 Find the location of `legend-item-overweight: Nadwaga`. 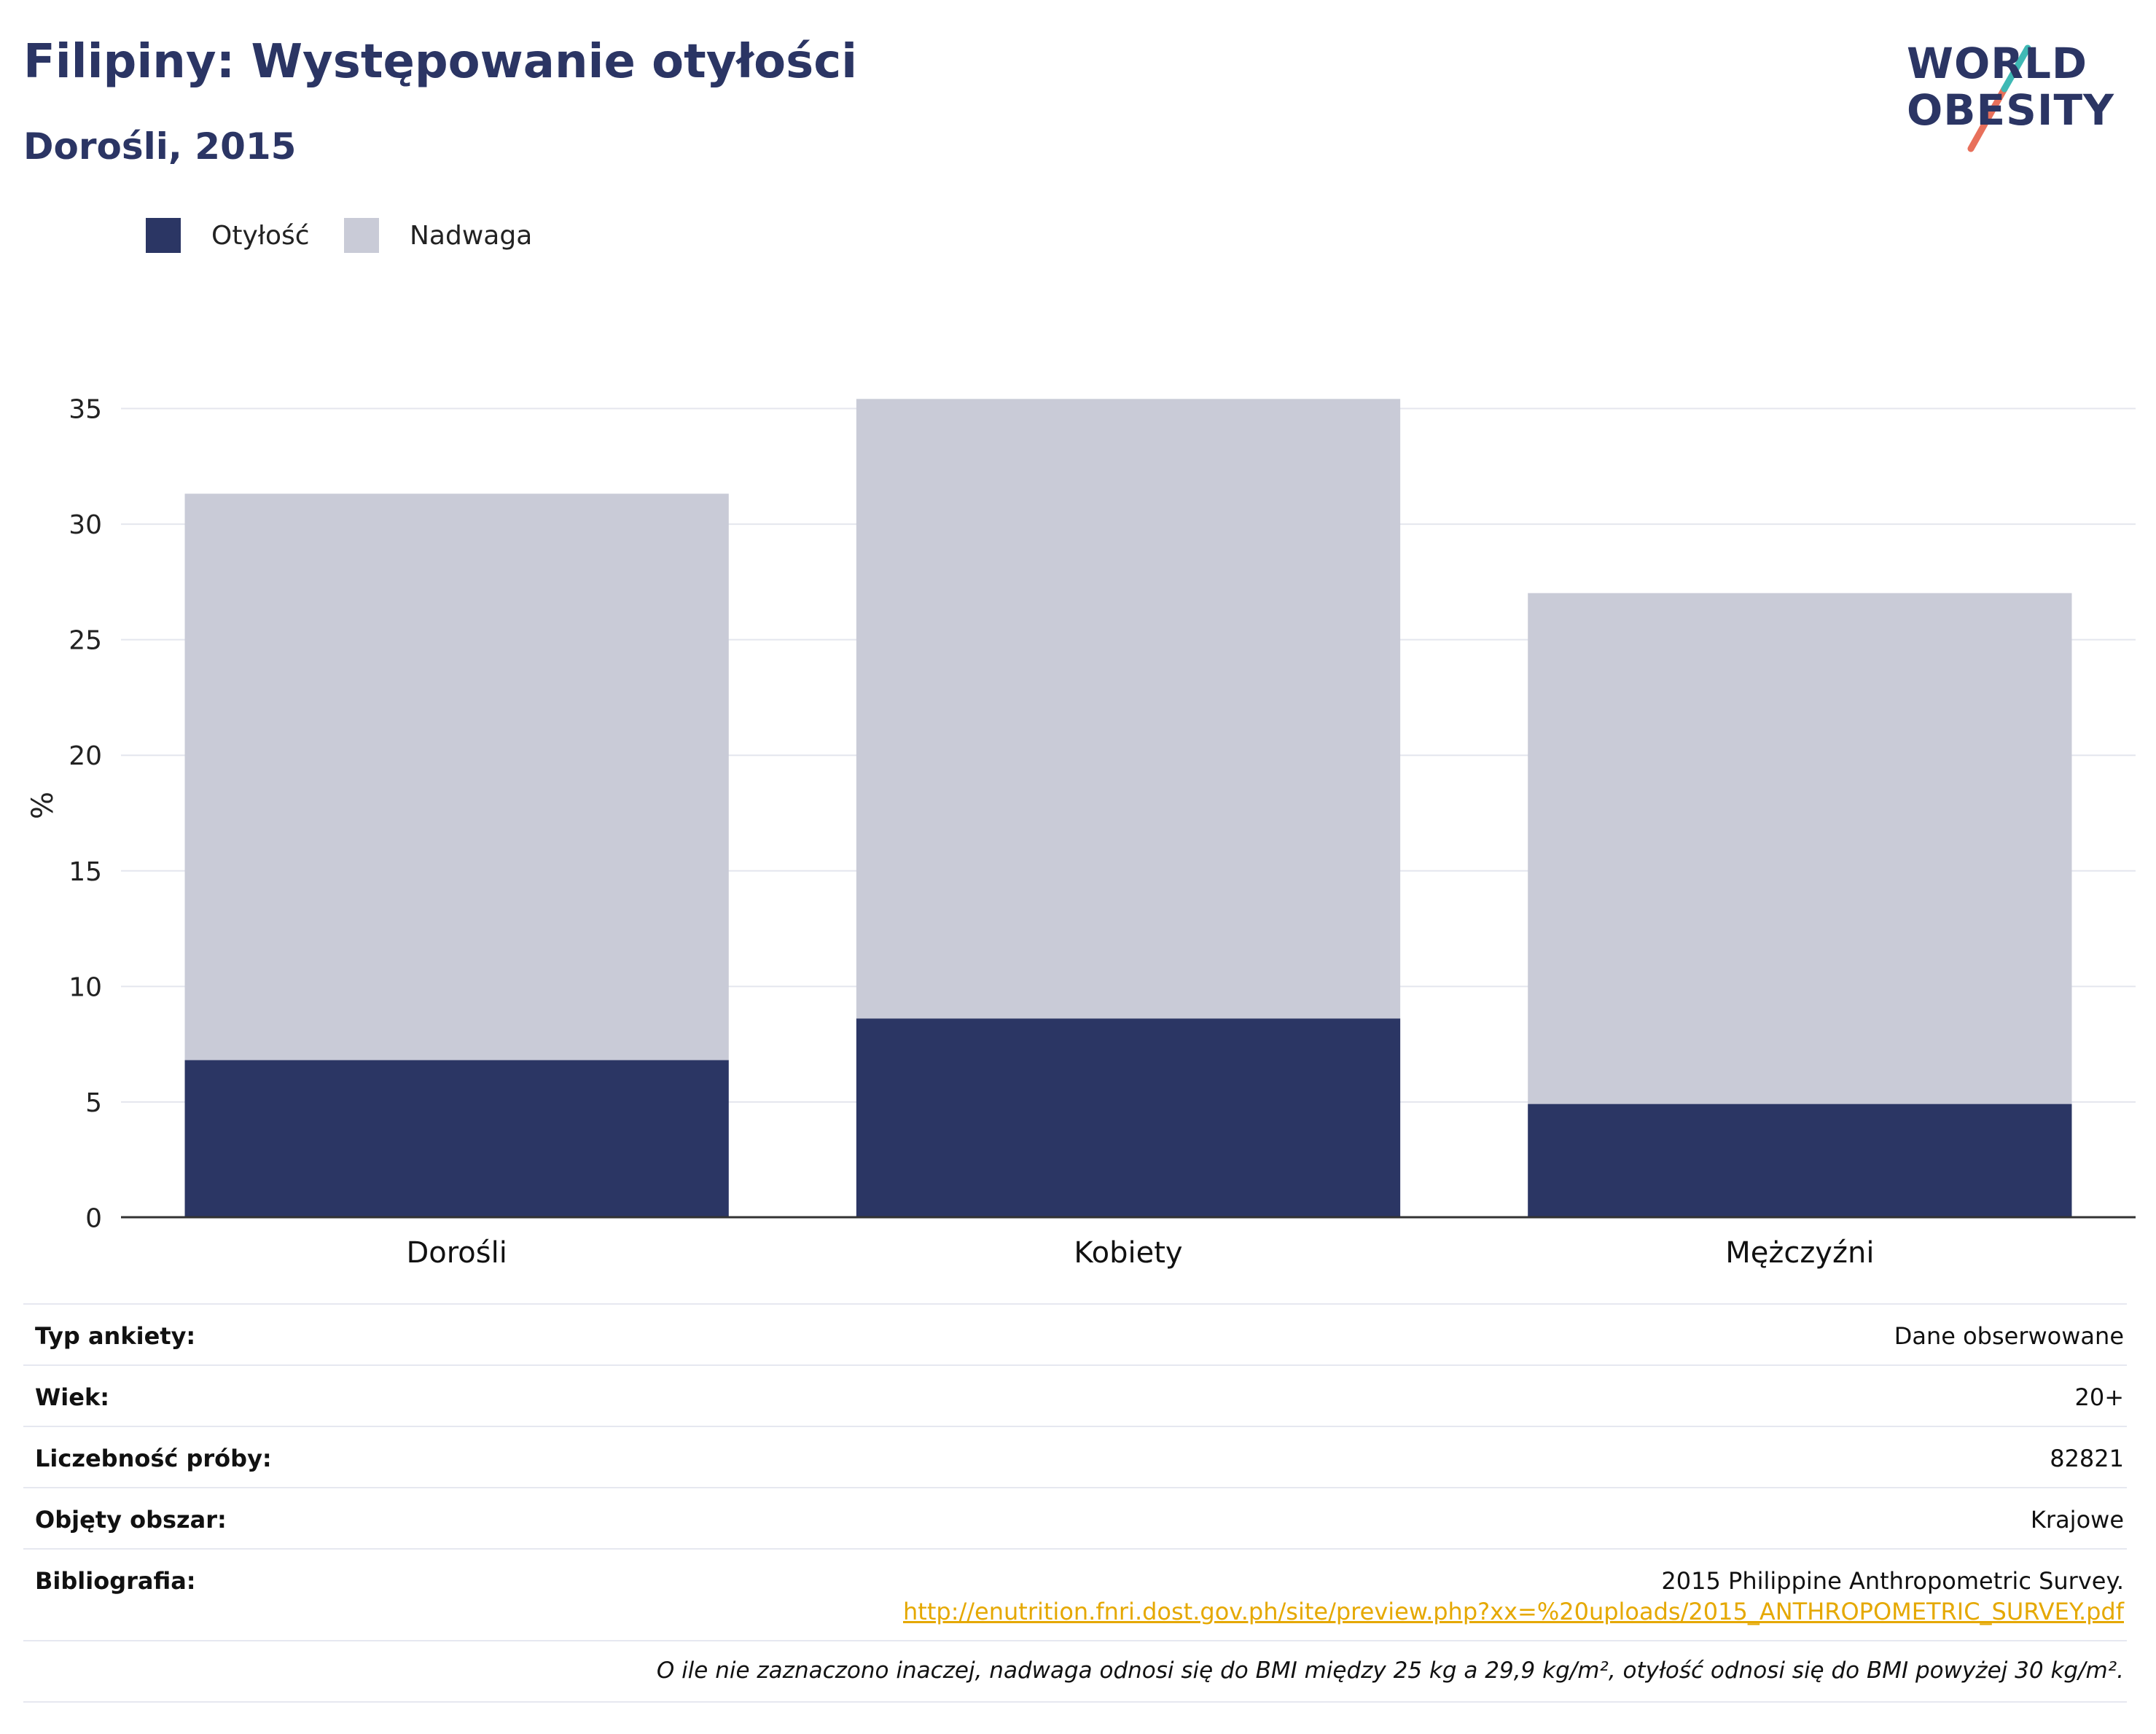

legend-item-overweight: Nadwaga is located at coordinates (438, 235).